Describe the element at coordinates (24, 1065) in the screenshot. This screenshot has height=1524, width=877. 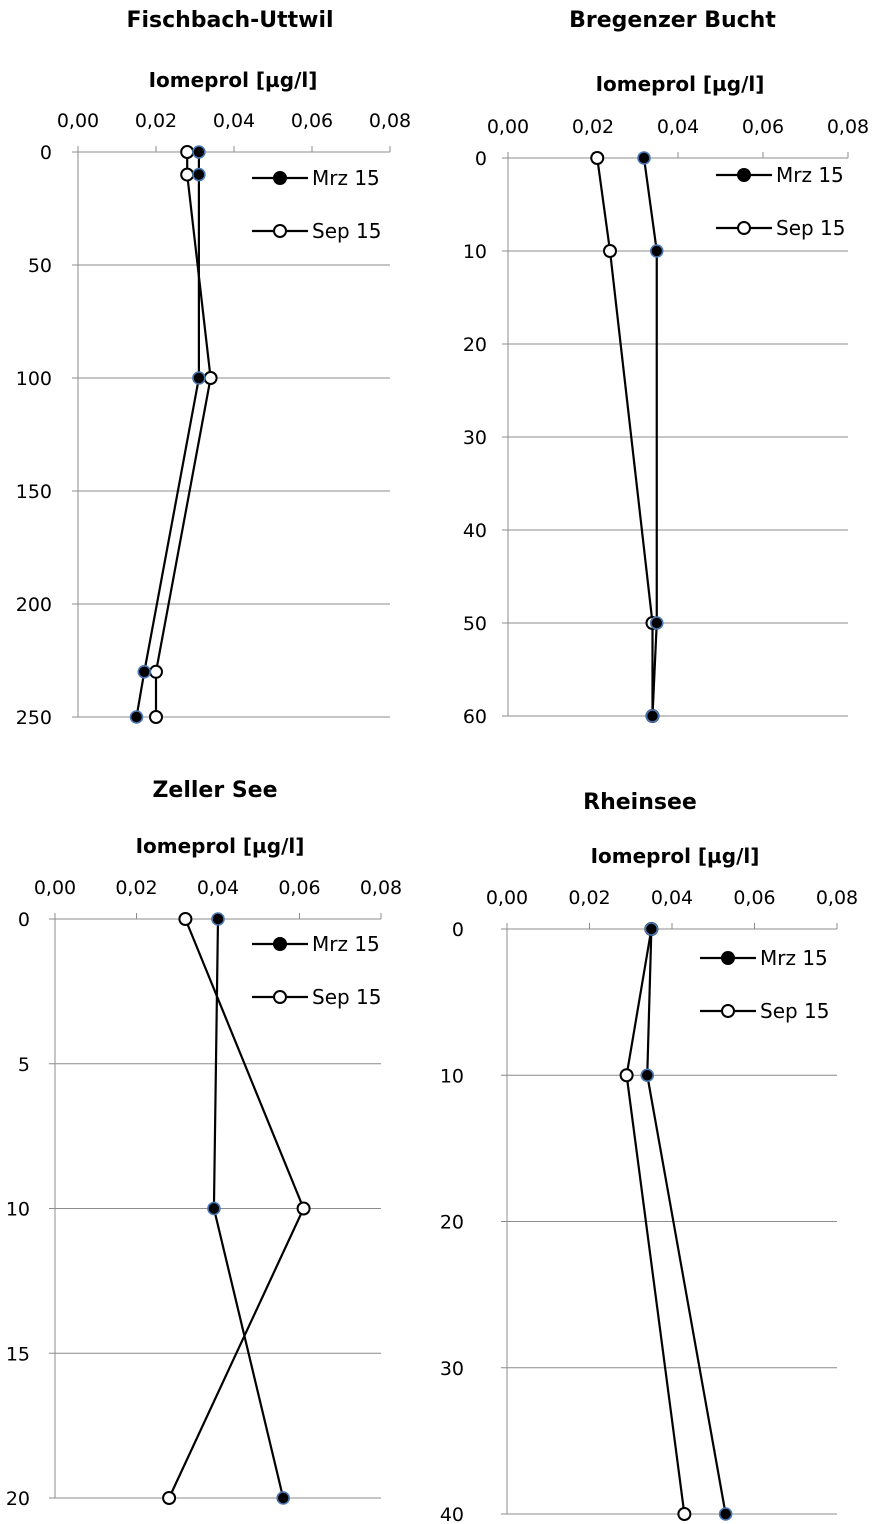
I see `y-tick-label: 5` at that location.